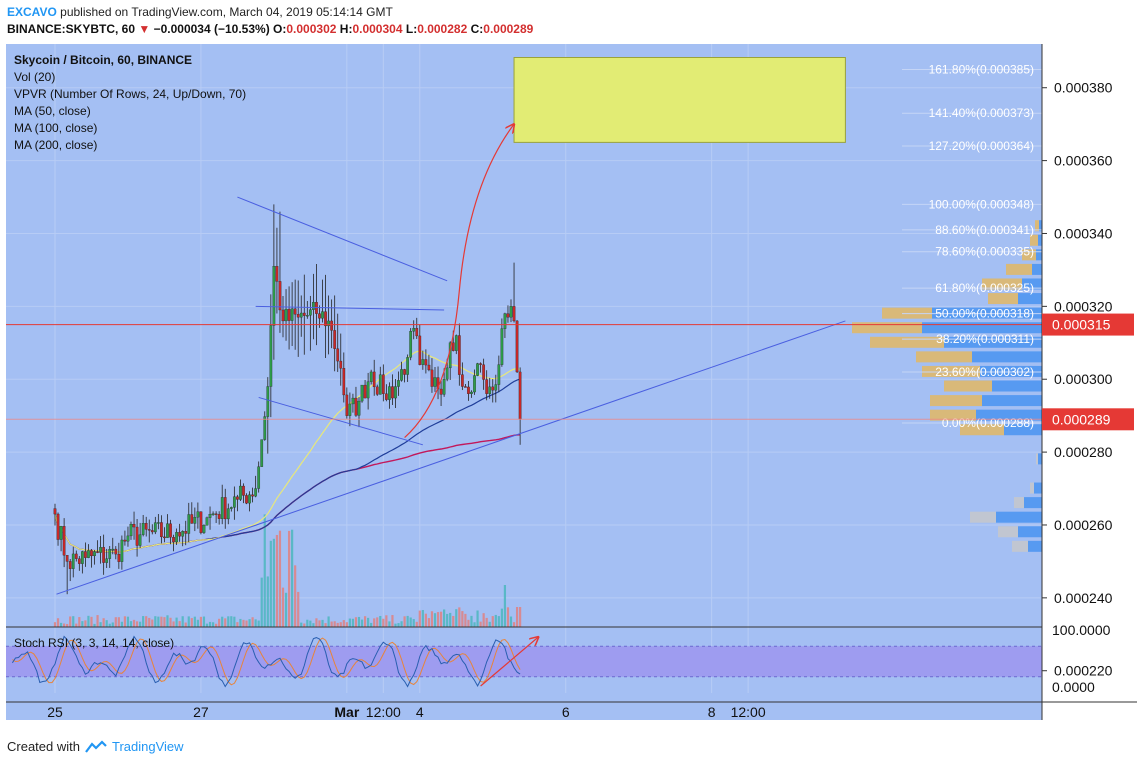  Describe the element at coordinates (1083, 671) in the screenshot. I see `y-tick-label: 0.000220` at that location.